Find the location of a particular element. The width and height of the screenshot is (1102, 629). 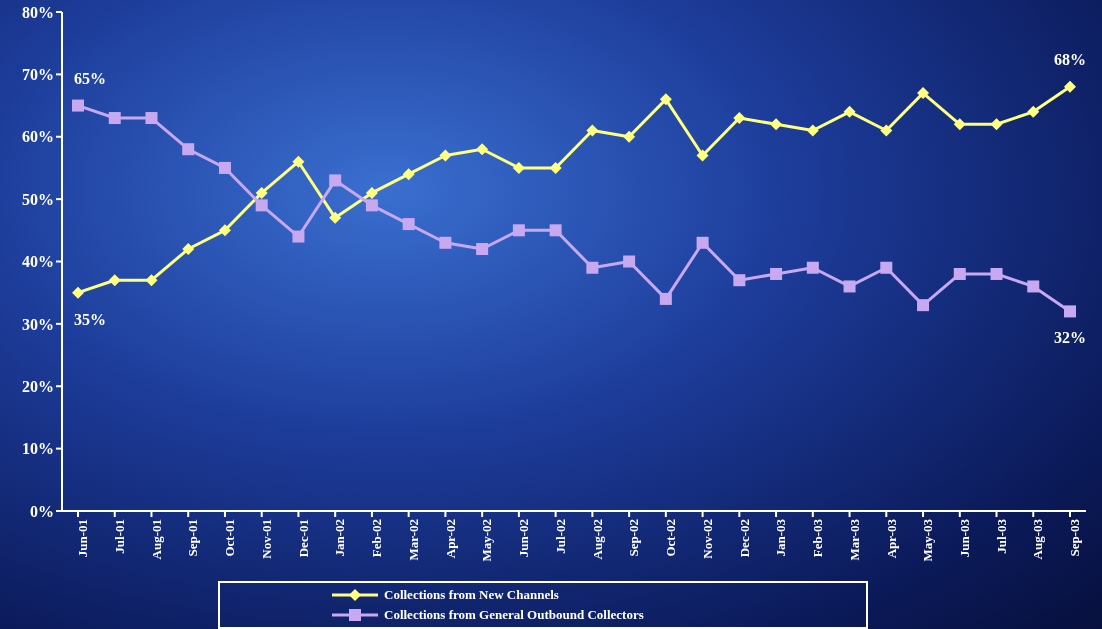

x-tick-label: Feb-03 is located at coordinates (818, 538).